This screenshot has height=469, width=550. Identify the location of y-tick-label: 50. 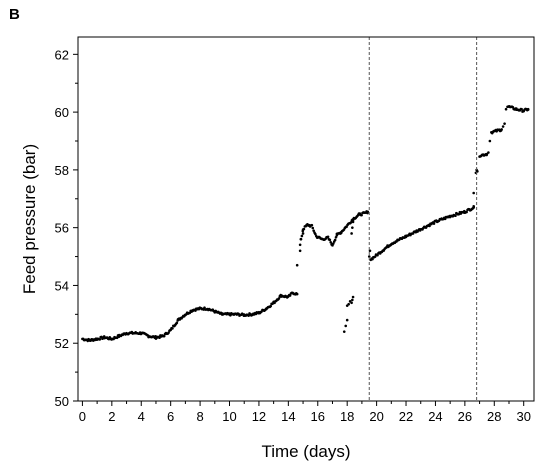
(62, 401).